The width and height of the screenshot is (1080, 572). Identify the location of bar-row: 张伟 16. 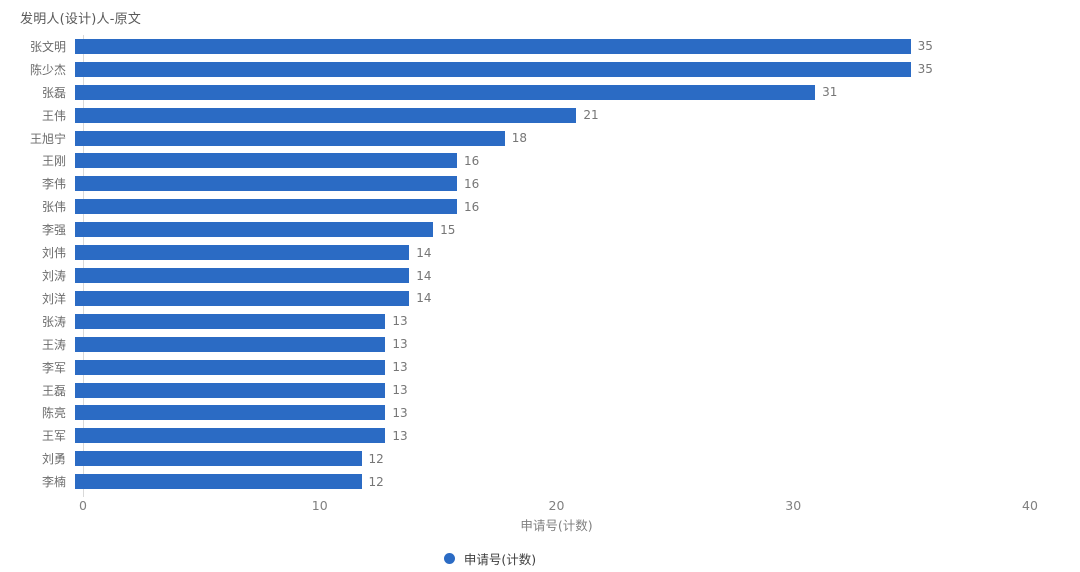
(515, 206).